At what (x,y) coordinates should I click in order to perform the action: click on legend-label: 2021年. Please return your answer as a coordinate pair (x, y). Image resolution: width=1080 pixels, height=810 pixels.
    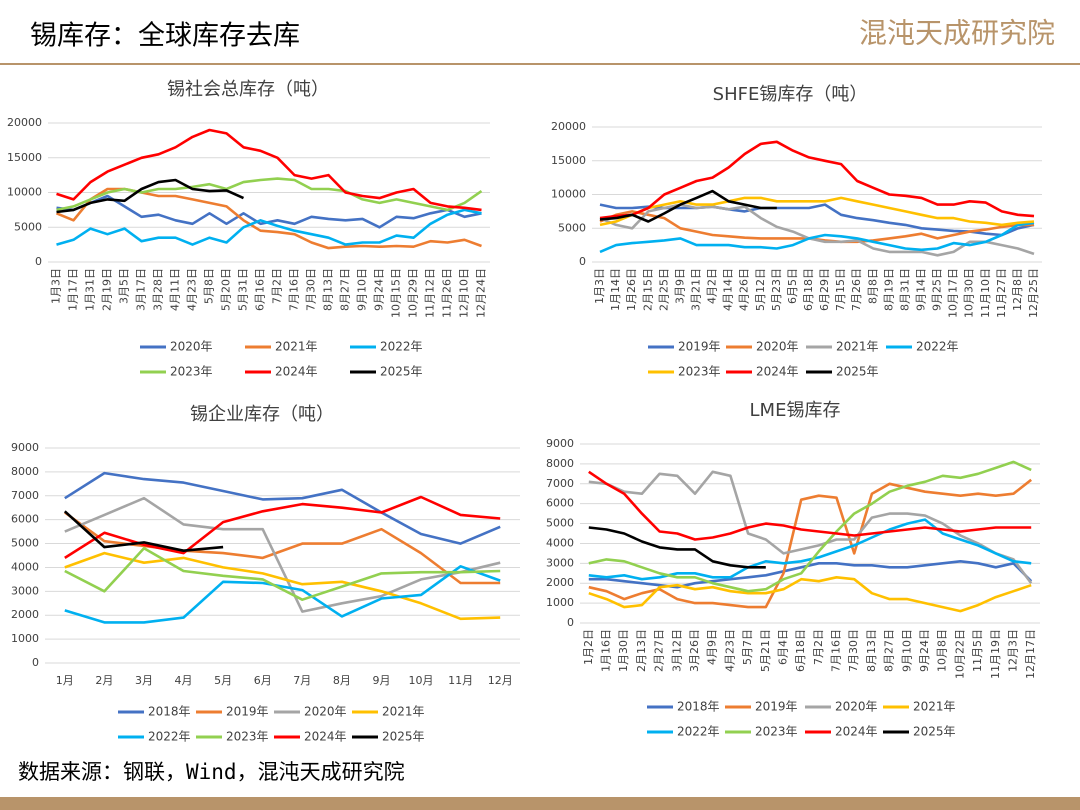
    Looking at the image, I should click on (296, 347).